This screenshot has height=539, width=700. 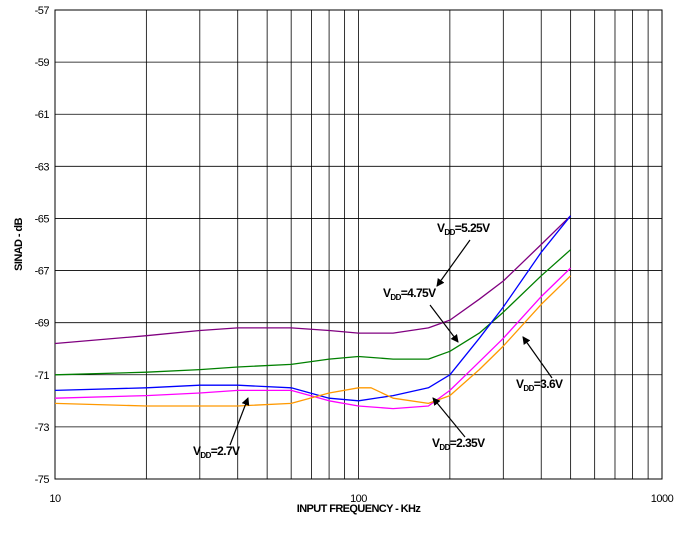 What do you see at coordinates (42, 167) in the screenshot?
I see `y-tick-label: -63` at bounding box center [42, 167].